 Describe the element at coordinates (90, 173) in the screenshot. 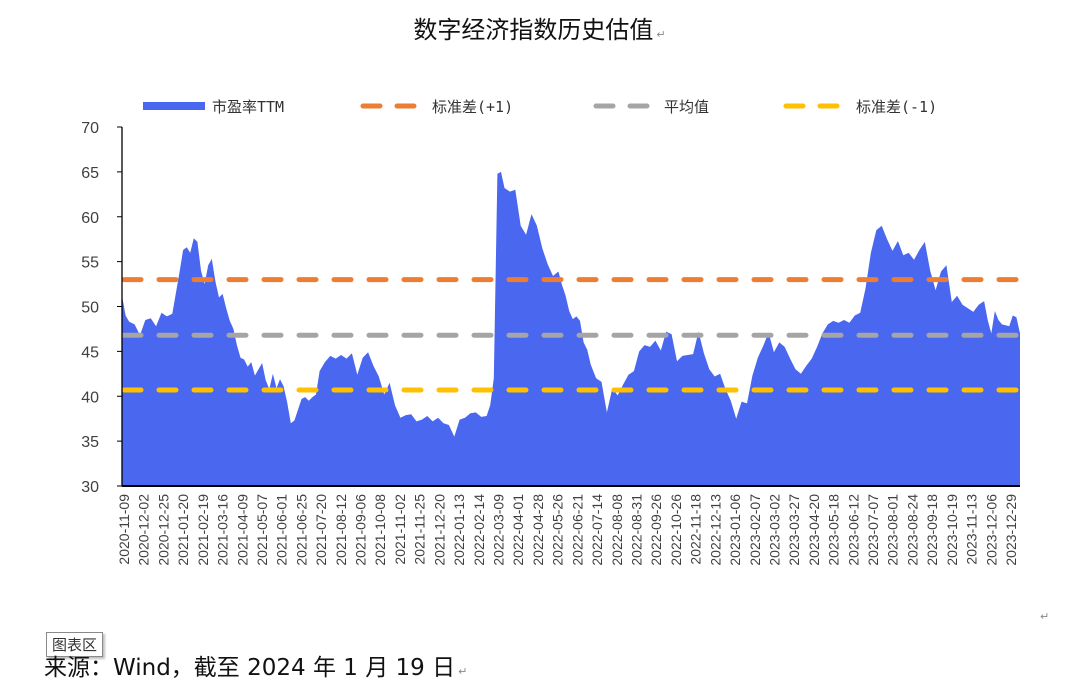

I see `y-tick-label: 65` at that location.